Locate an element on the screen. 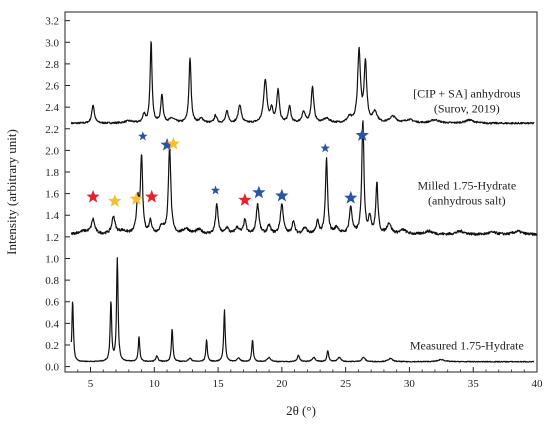 The height and width of the screenshot is (426, 550). y-tick-label: 2.8 is located at coordinates (52, 65).